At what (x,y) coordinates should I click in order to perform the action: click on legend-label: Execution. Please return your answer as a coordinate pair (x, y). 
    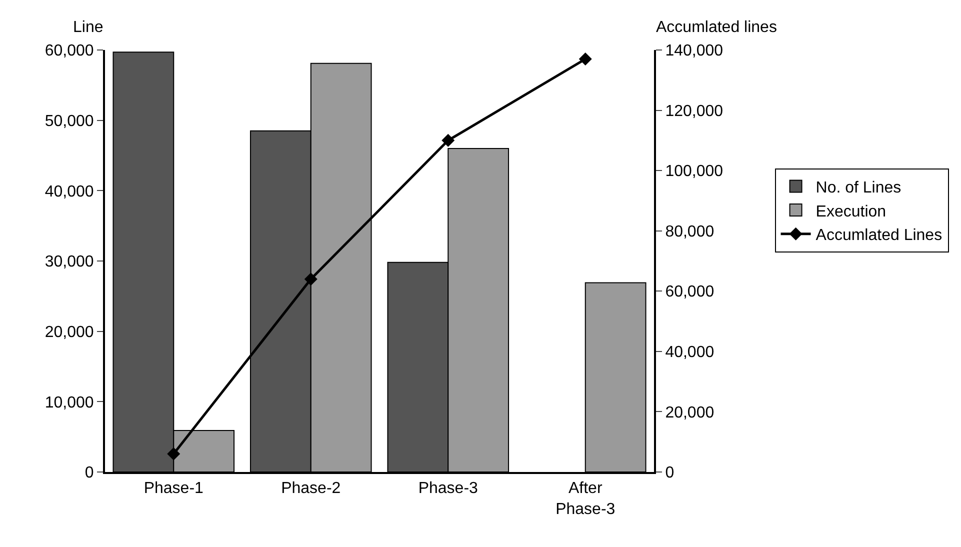
    Looking at the image, I should click on (851, 211).